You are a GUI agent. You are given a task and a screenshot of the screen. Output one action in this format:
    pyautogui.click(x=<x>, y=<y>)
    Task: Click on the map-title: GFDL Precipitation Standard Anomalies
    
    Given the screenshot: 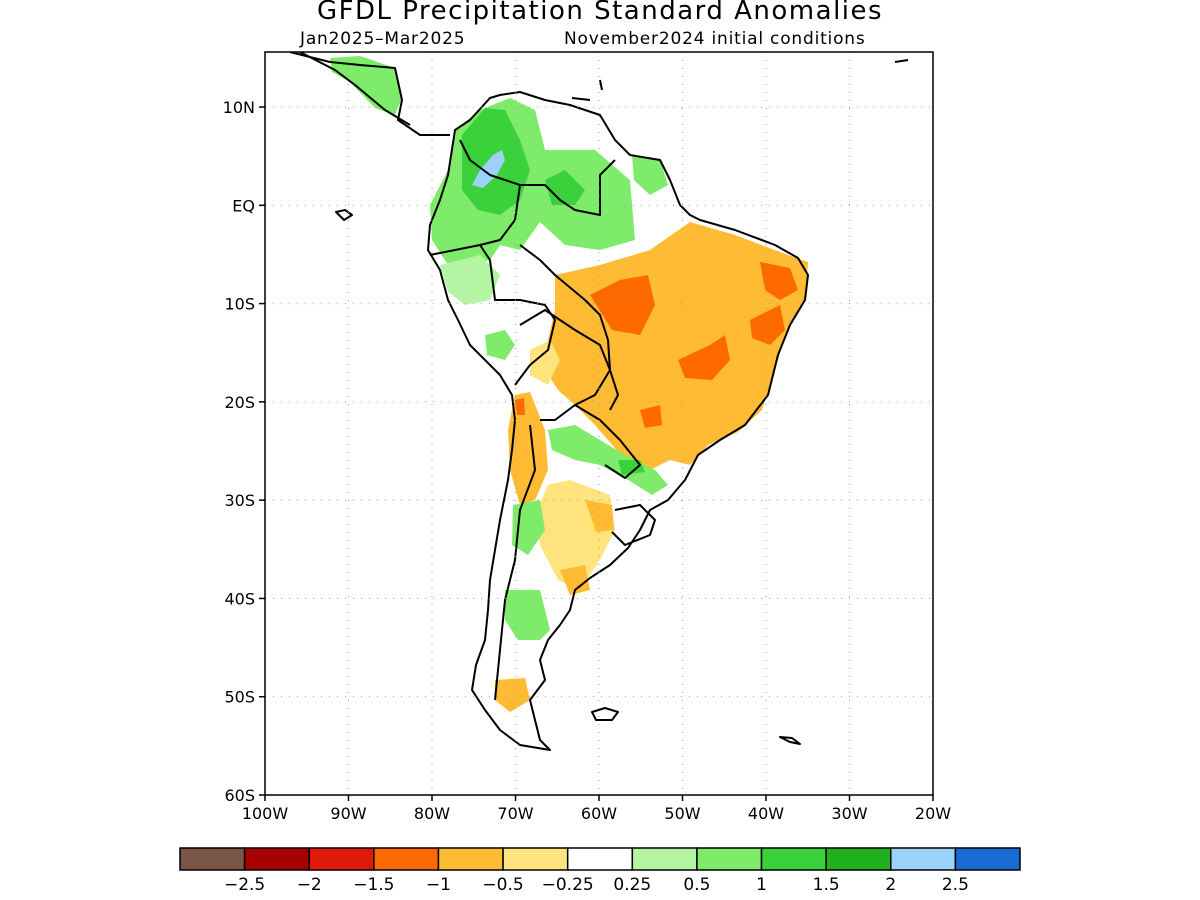 What is the action you would take?
    pyautogui.click(x=600, y=13)
    